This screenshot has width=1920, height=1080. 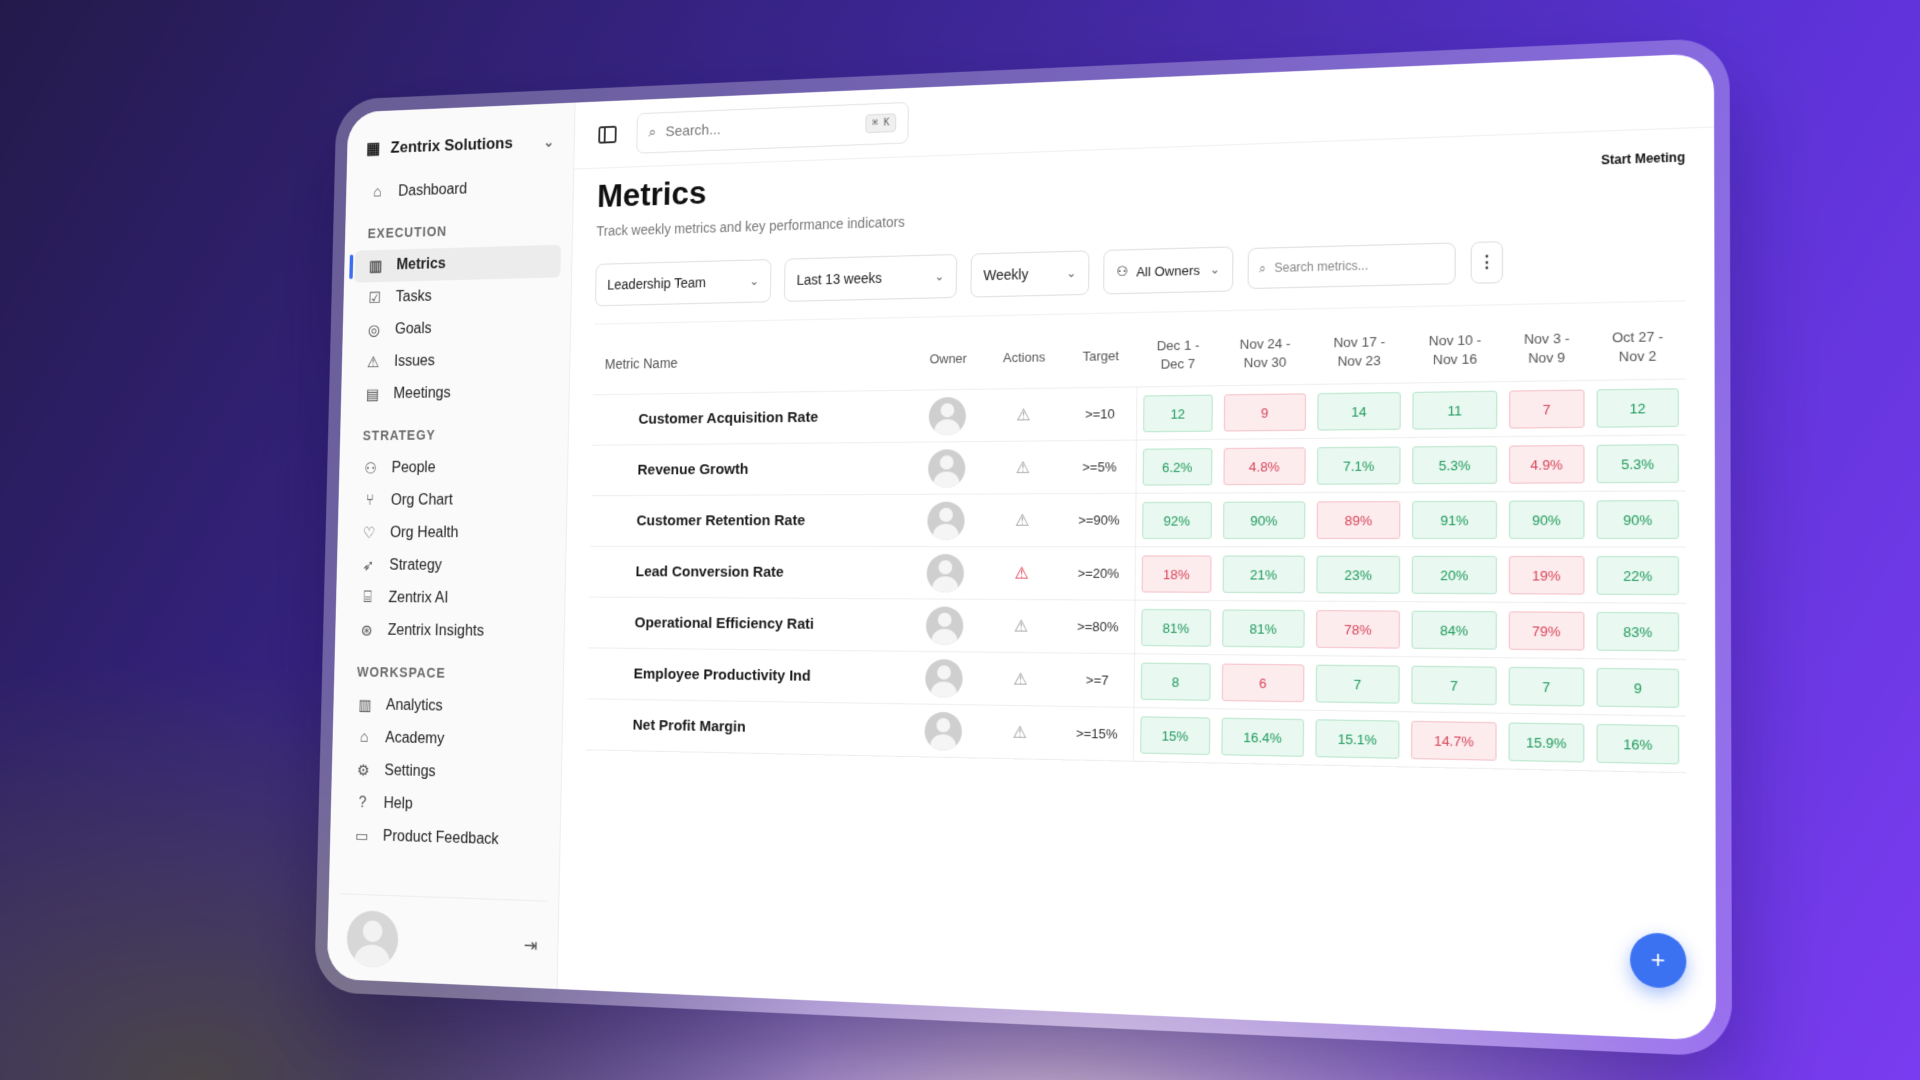 I want to click on metric-value-good: 11, so click(x=1455, y=410).